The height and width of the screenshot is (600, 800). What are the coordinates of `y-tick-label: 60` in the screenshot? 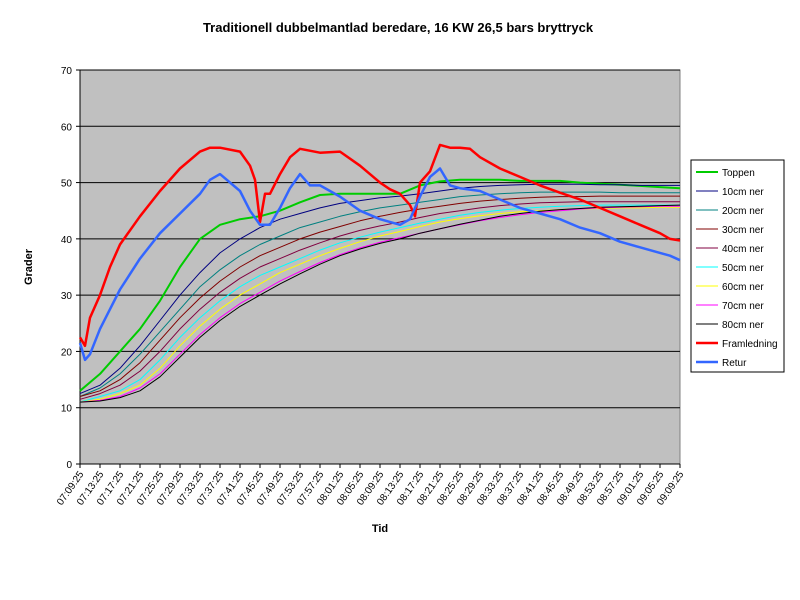 It's located at (67, 127).